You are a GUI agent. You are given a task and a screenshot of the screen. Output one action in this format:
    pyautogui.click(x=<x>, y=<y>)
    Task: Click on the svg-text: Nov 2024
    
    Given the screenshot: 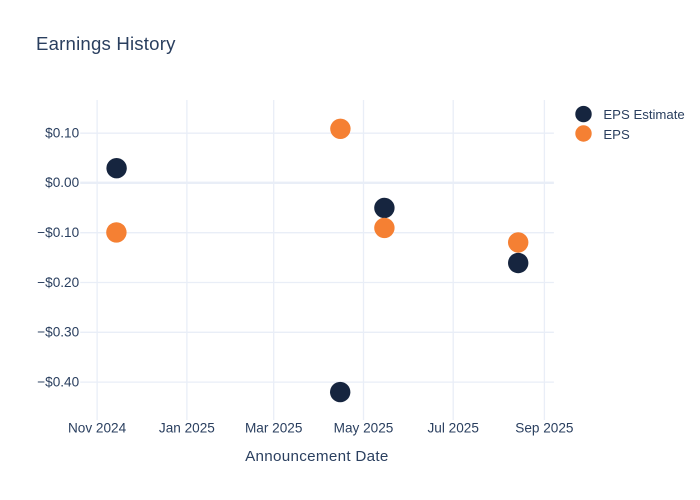 What is the action you would take?
    pyautogui.click(x=97, y=428)
    